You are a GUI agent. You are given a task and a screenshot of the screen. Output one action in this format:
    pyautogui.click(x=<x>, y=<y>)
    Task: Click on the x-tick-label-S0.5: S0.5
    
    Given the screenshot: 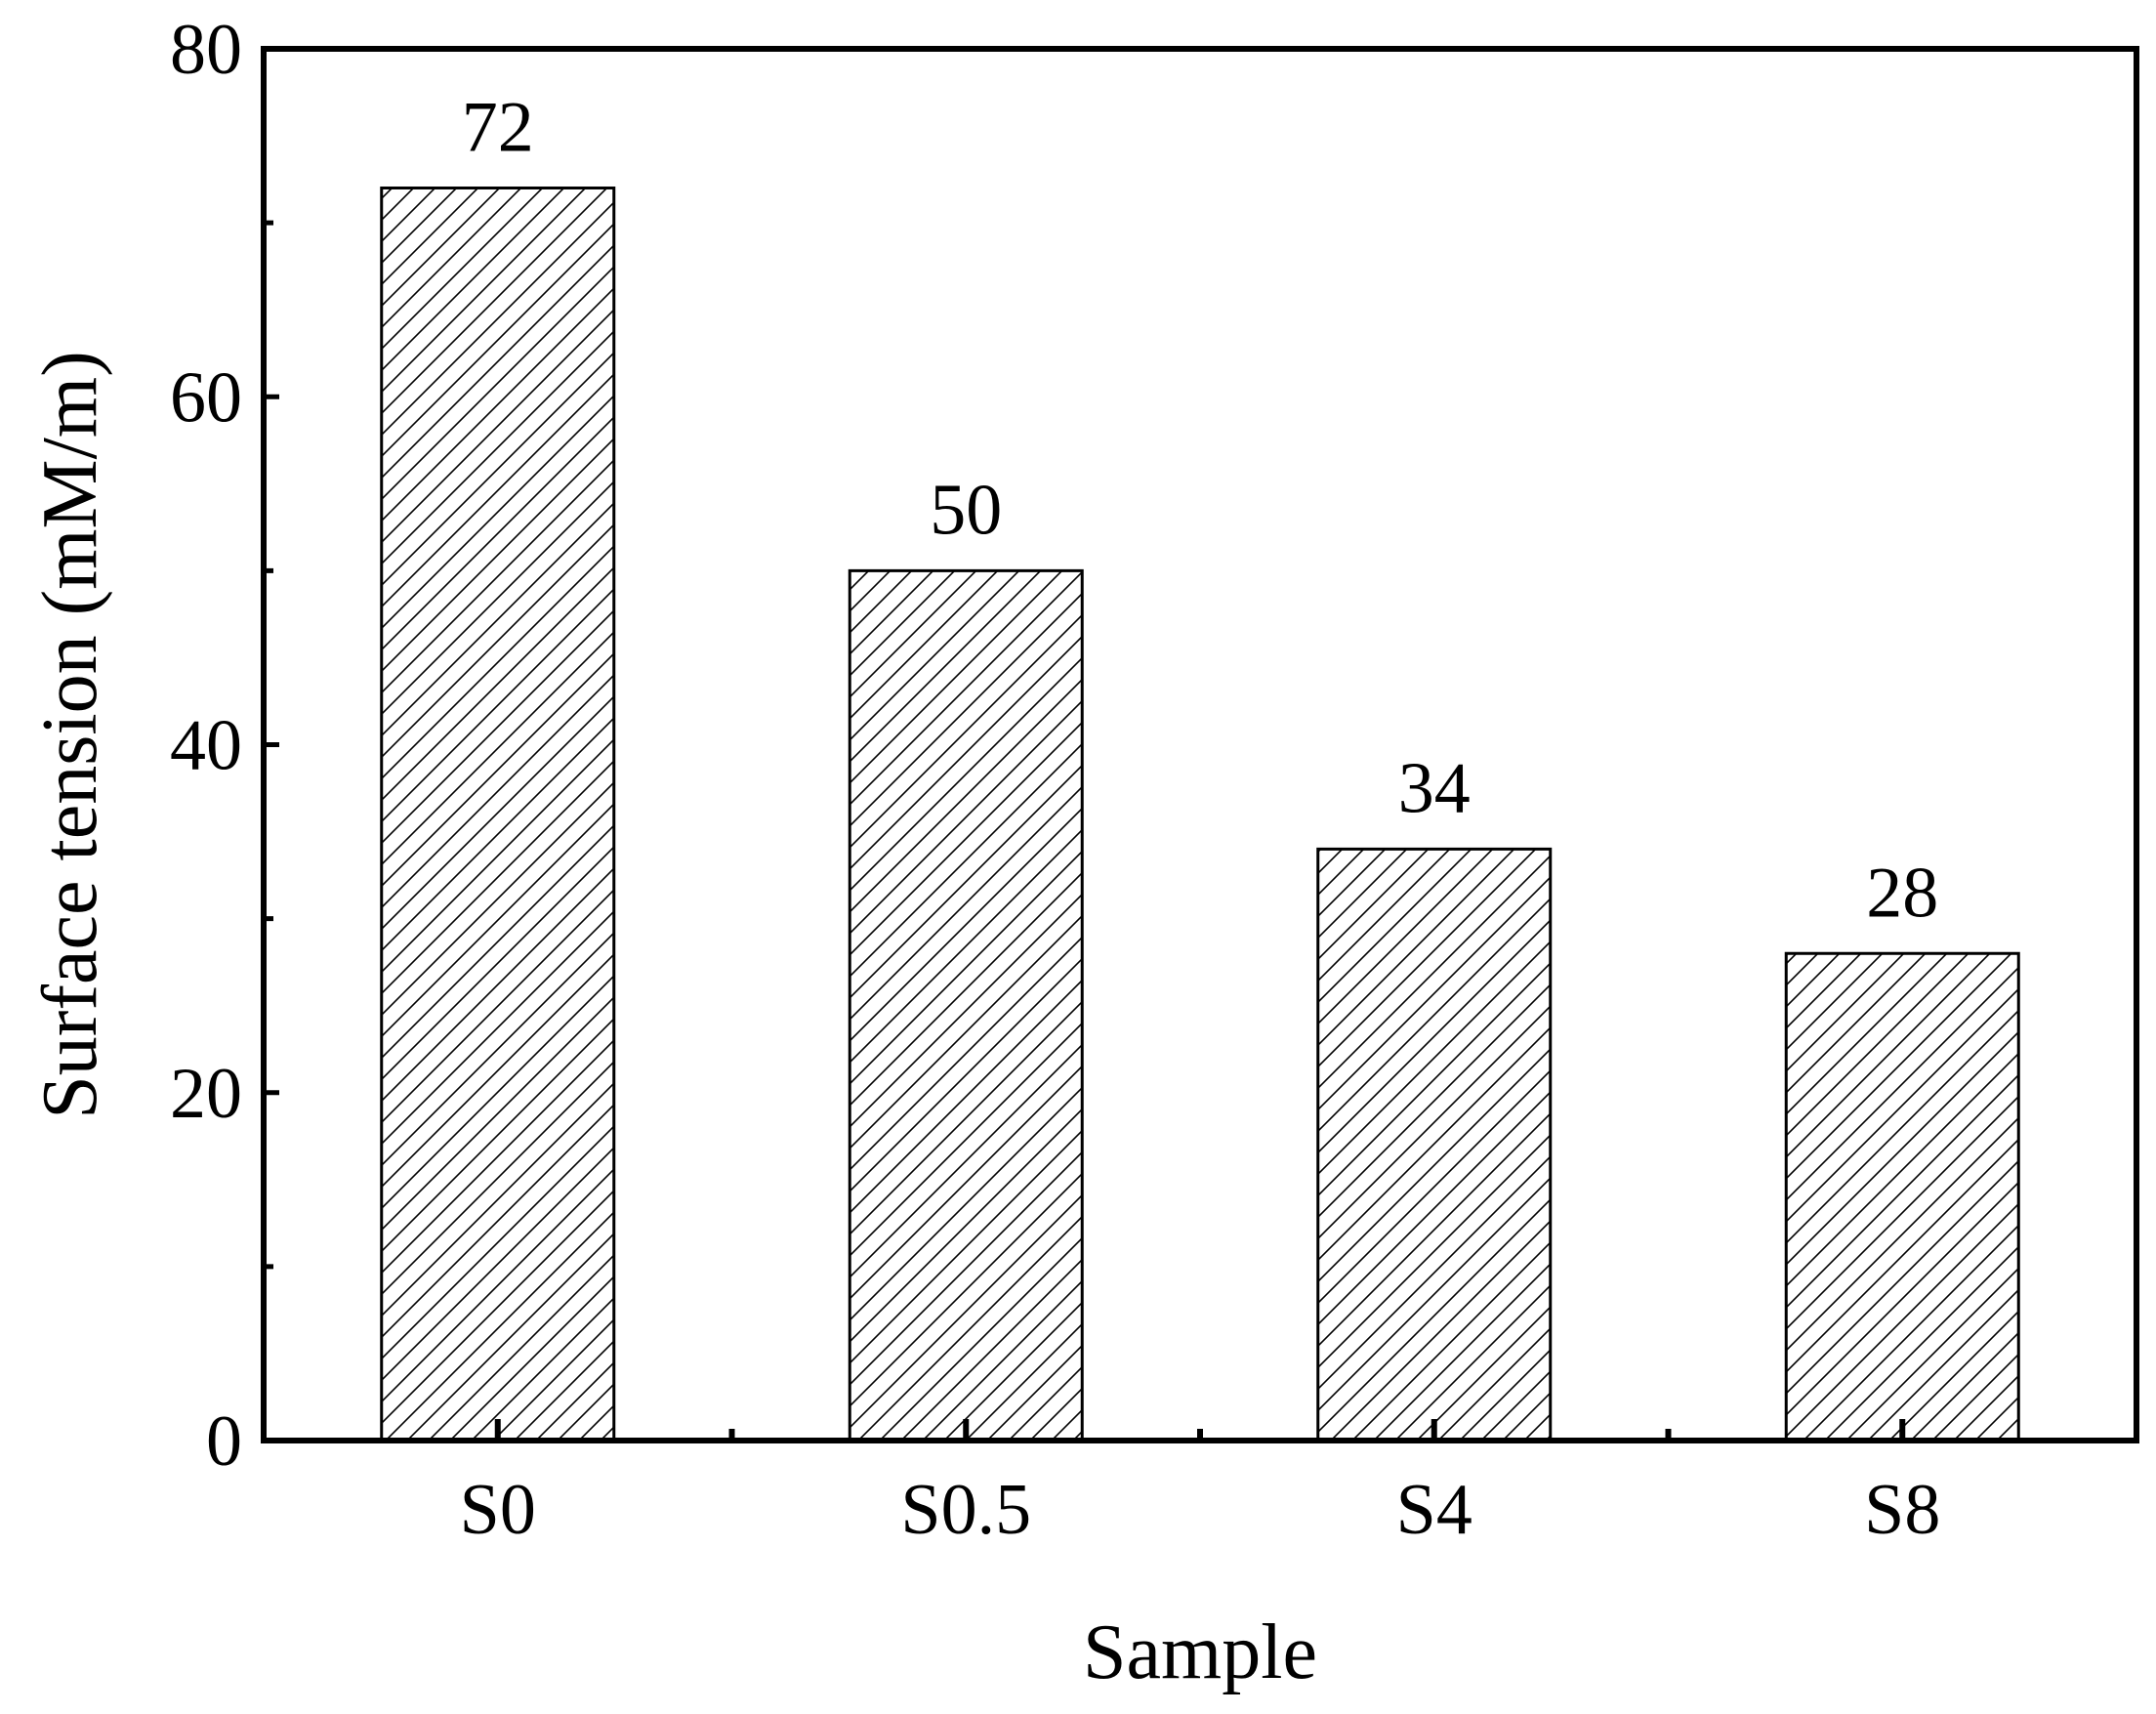 What is the action you would take?
    pyautogui.click(x=966, y=1510)
    